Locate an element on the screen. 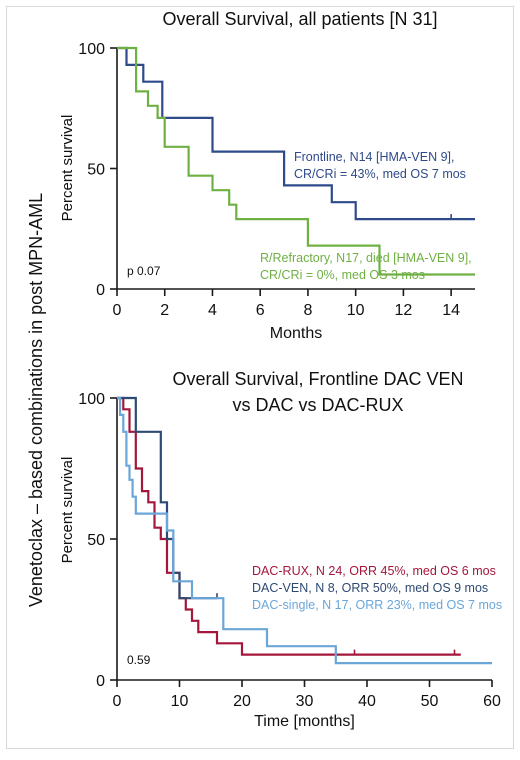 The width and height of the screenshot is (520, 760). chart-1-x-tick-label: 14 is located at coordinates (451, 310).